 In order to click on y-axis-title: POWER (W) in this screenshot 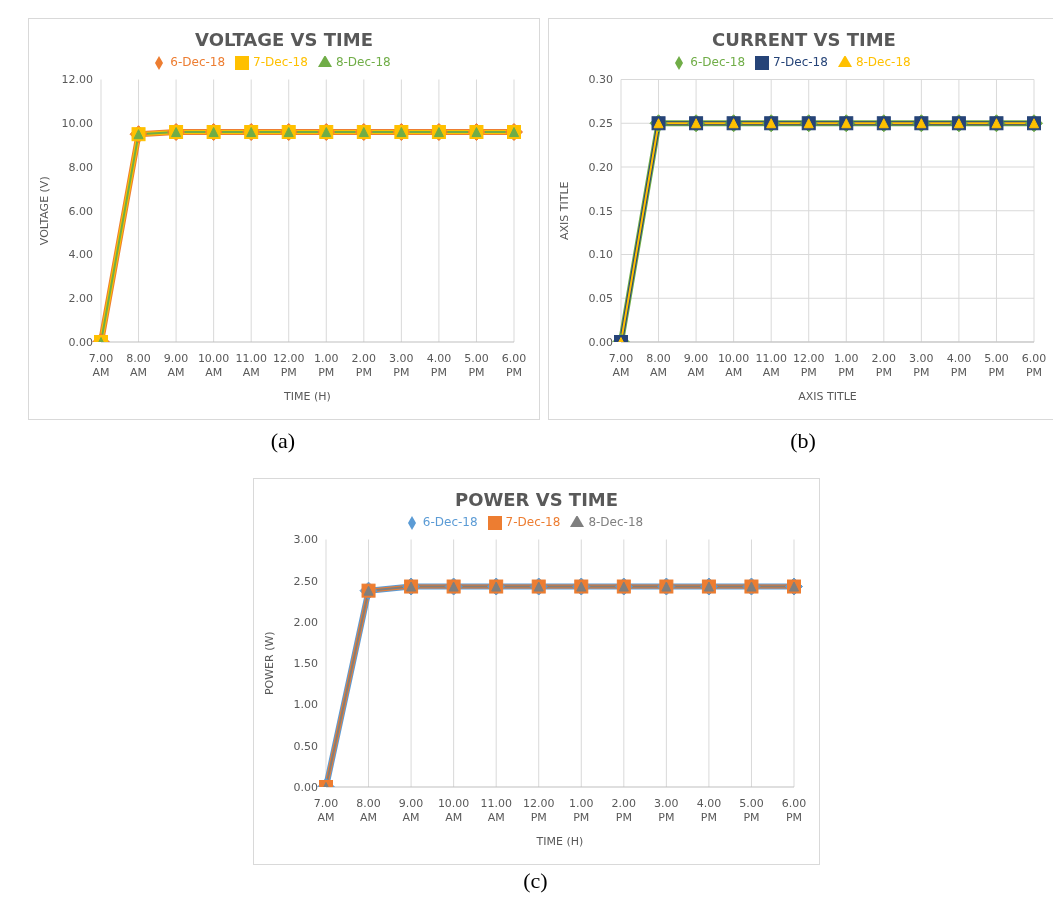, I will do `click(269, 663)`.